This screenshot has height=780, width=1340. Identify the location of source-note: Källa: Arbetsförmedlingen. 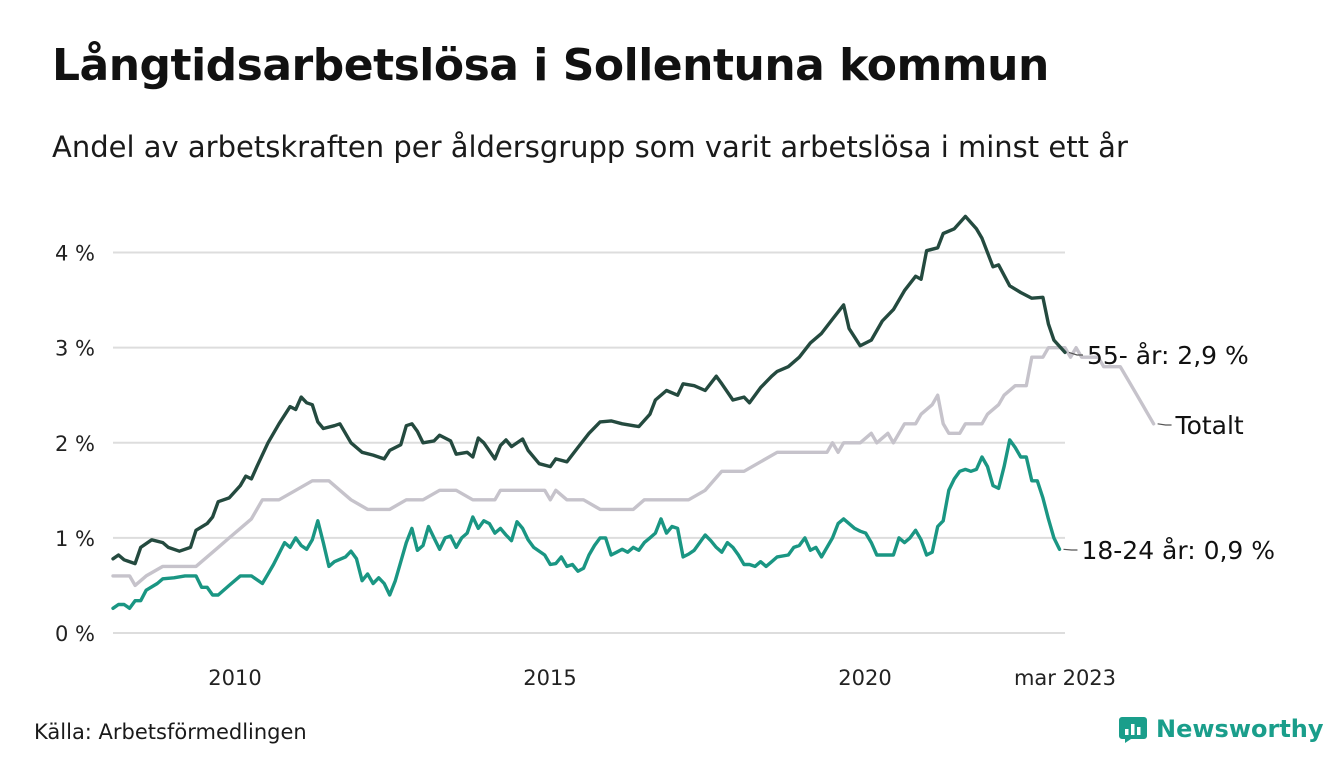
(170, 732).